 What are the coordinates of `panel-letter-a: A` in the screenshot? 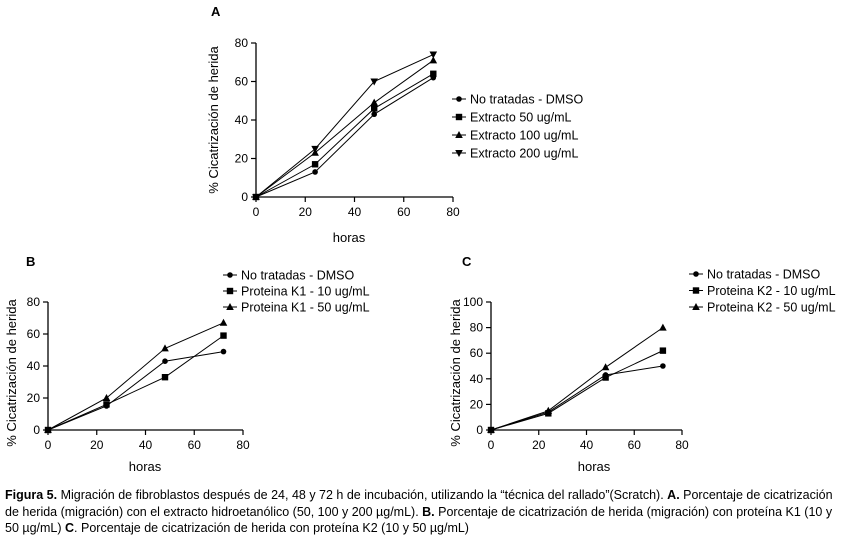 It's located at (216, 11).